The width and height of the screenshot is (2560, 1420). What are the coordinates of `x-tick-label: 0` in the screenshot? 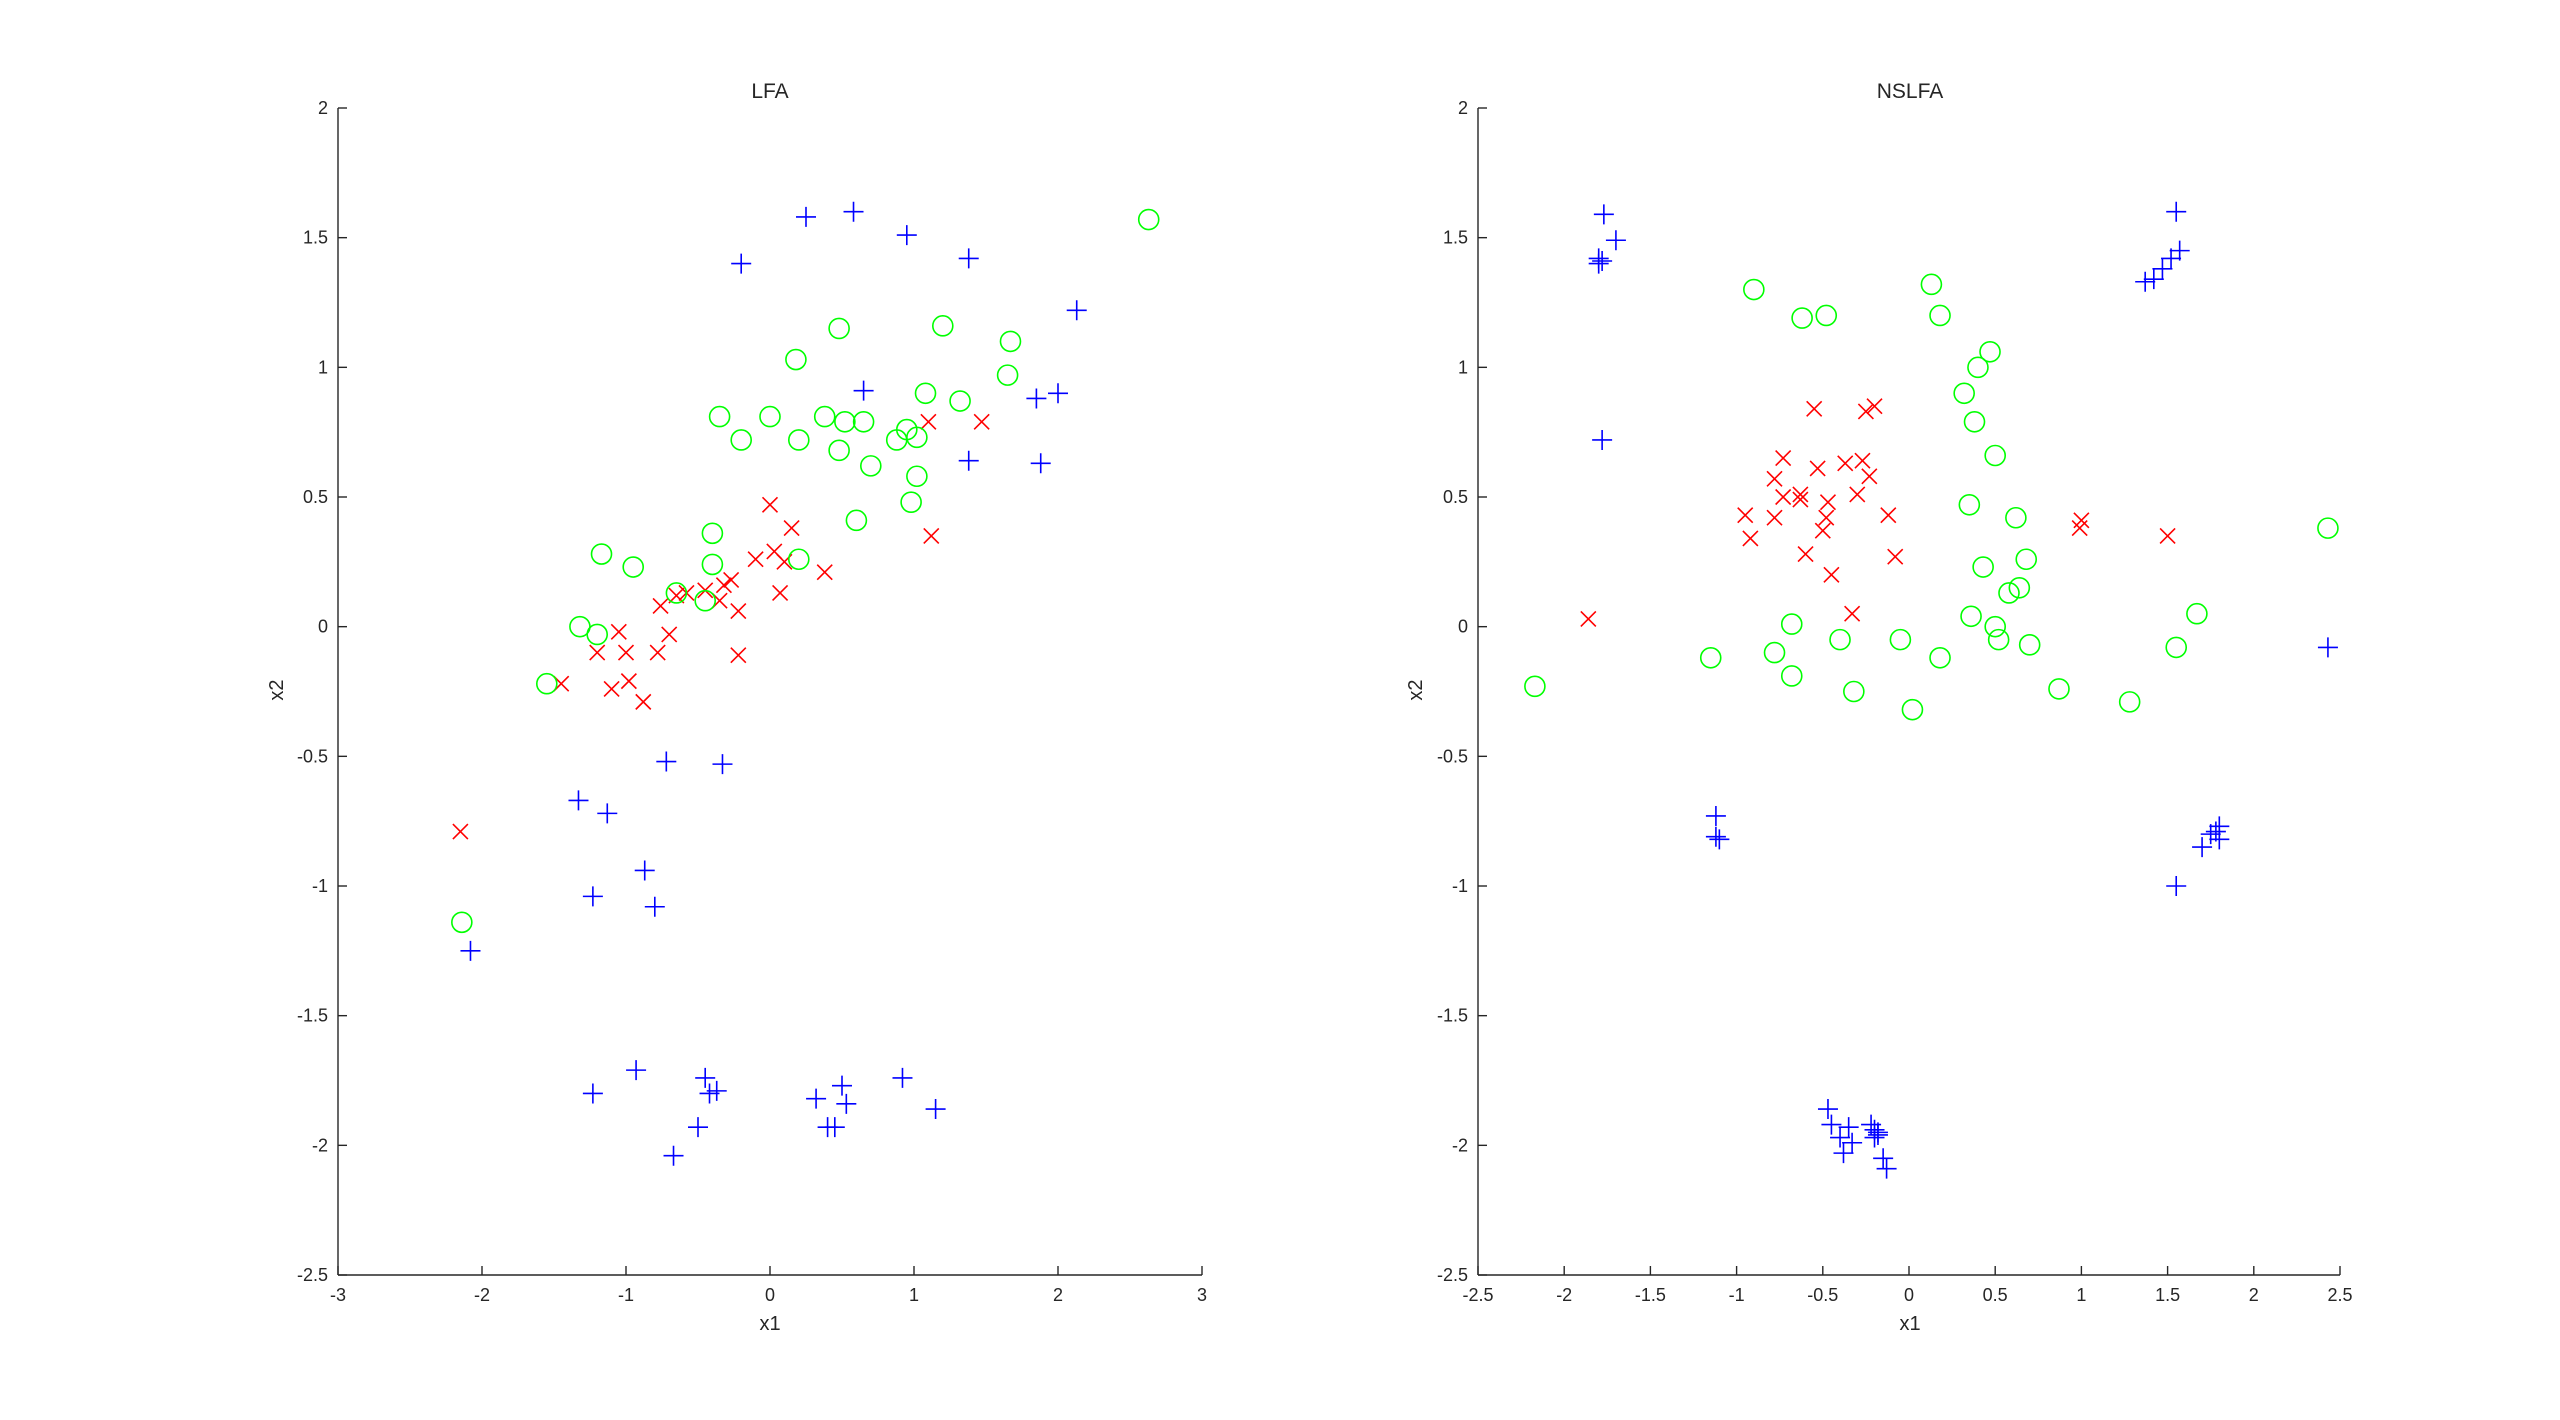 It's located at (1909, 1295).